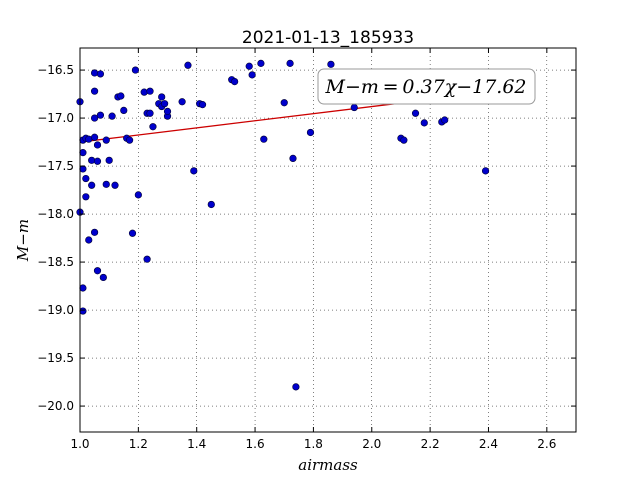 Image resolution: width=640 pixels, height=480 pixels. I want to click on x-tick-label: 1.8, so click(313, 444).